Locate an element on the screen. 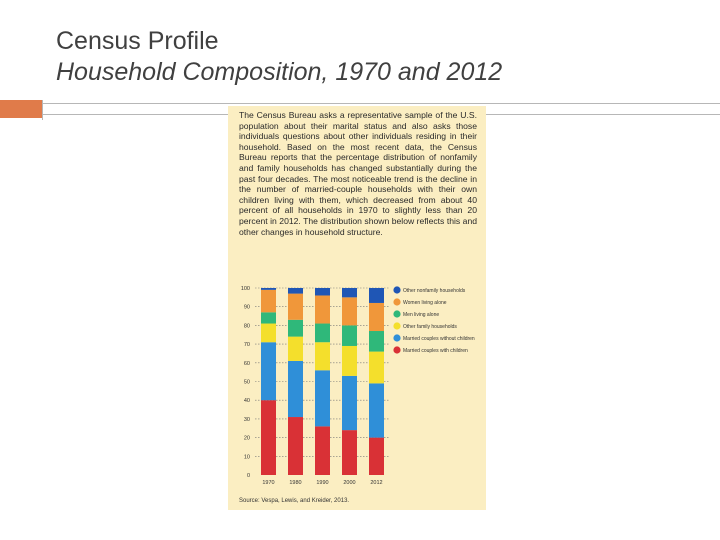 The image size is (720, 540). x-tick-label: 2000 is located at coordinates (349, 483).